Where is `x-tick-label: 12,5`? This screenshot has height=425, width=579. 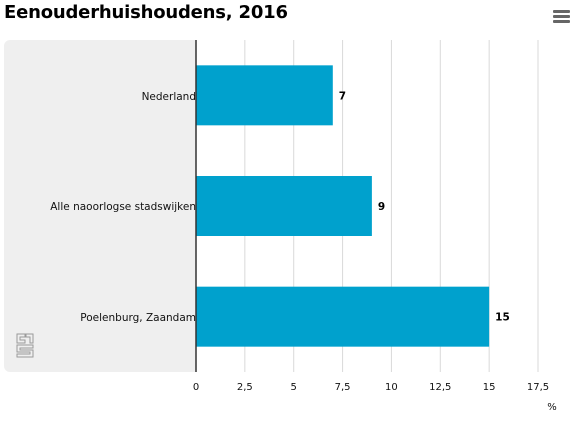 x-tick-label: 12,5 is located at coordinates (440, 387).